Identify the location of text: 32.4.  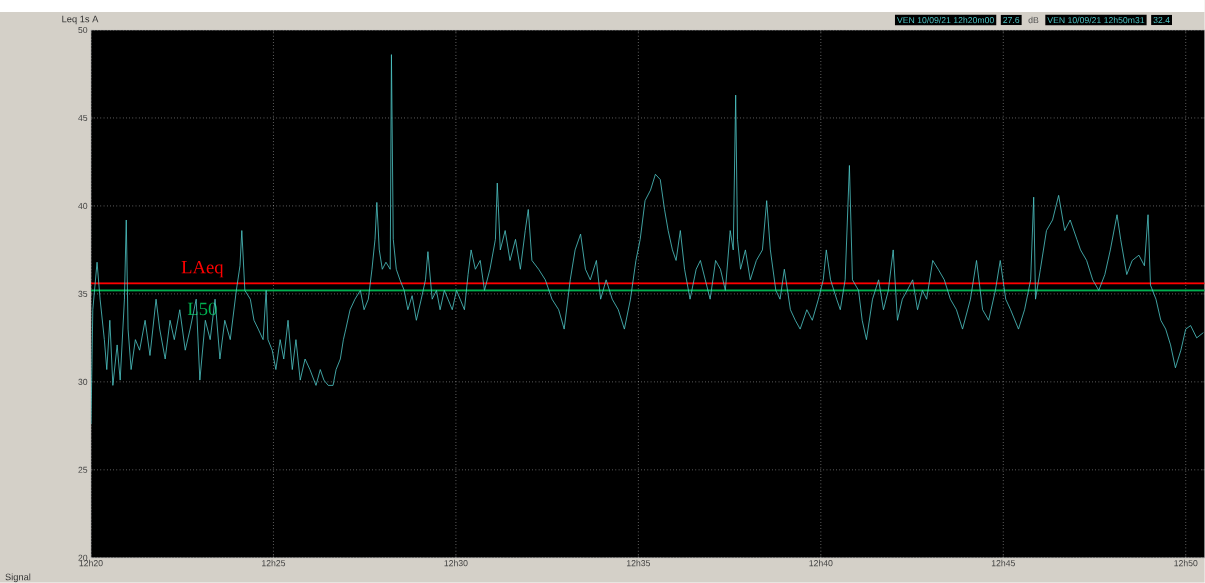
(1161, 20).